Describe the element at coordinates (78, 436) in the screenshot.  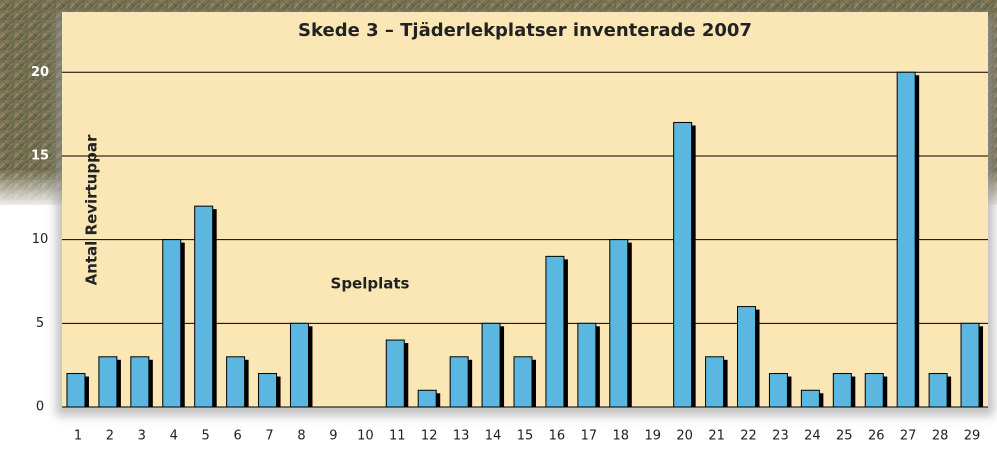
I see `x-tick-label: 1` at that location.